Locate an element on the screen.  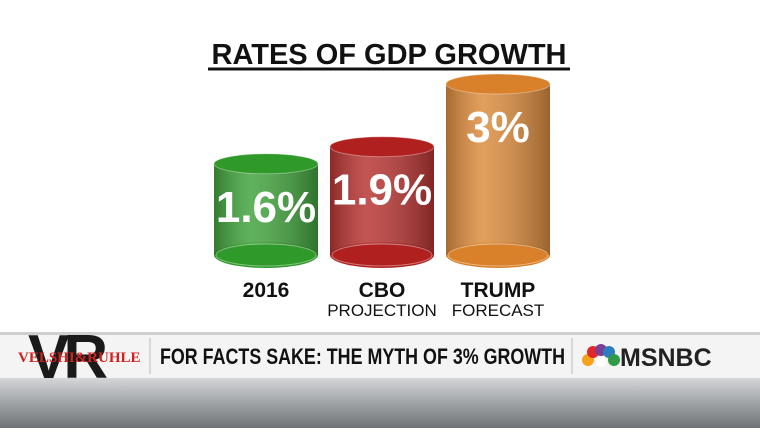
floor is located at coordinates (380, 403).